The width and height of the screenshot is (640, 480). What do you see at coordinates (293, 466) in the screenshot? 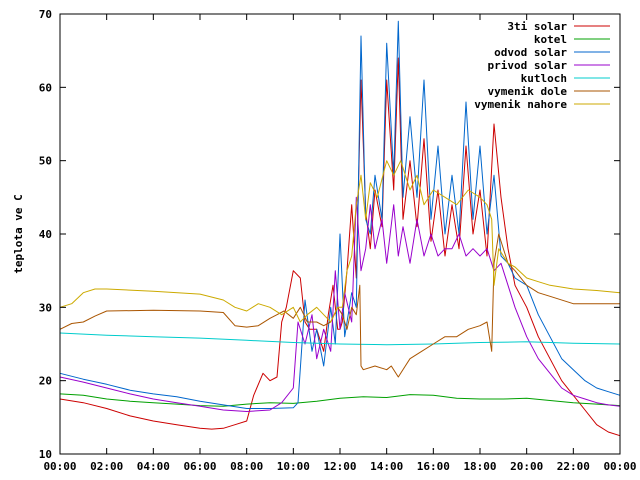
I see `x-tick-label: 10:00` at bounding box center [293, 466].